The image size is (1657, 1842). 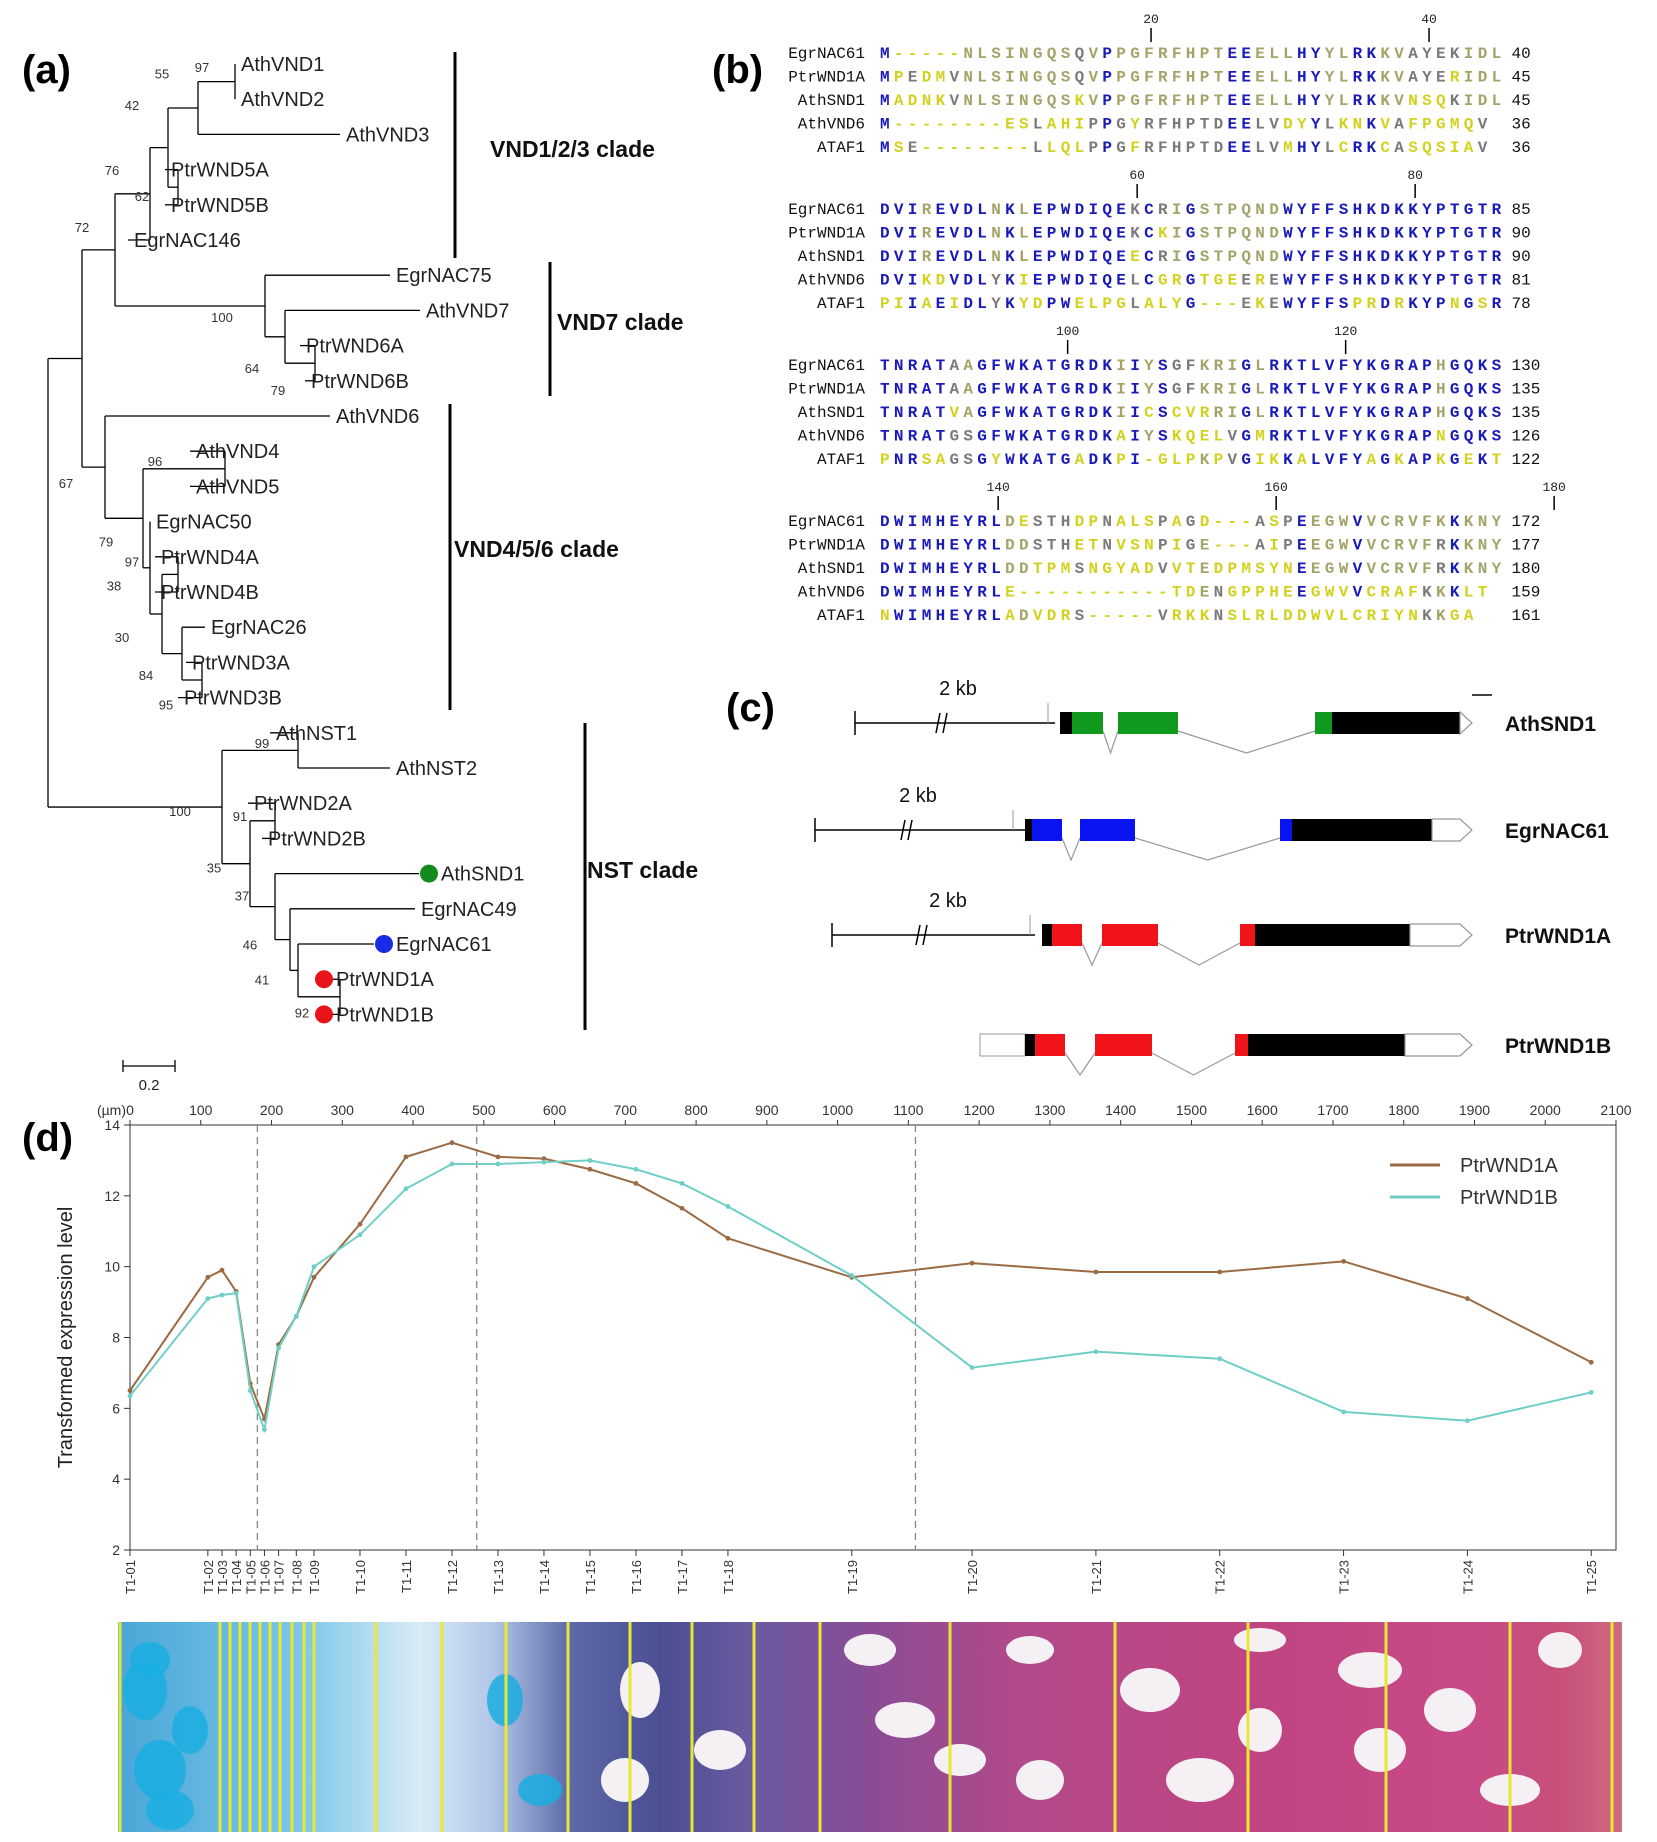 What do you see at coordinates (826, 78) in the screenshot?
I see `alignment-row-name: PtrWND1A` at bounding box center [826, 78].